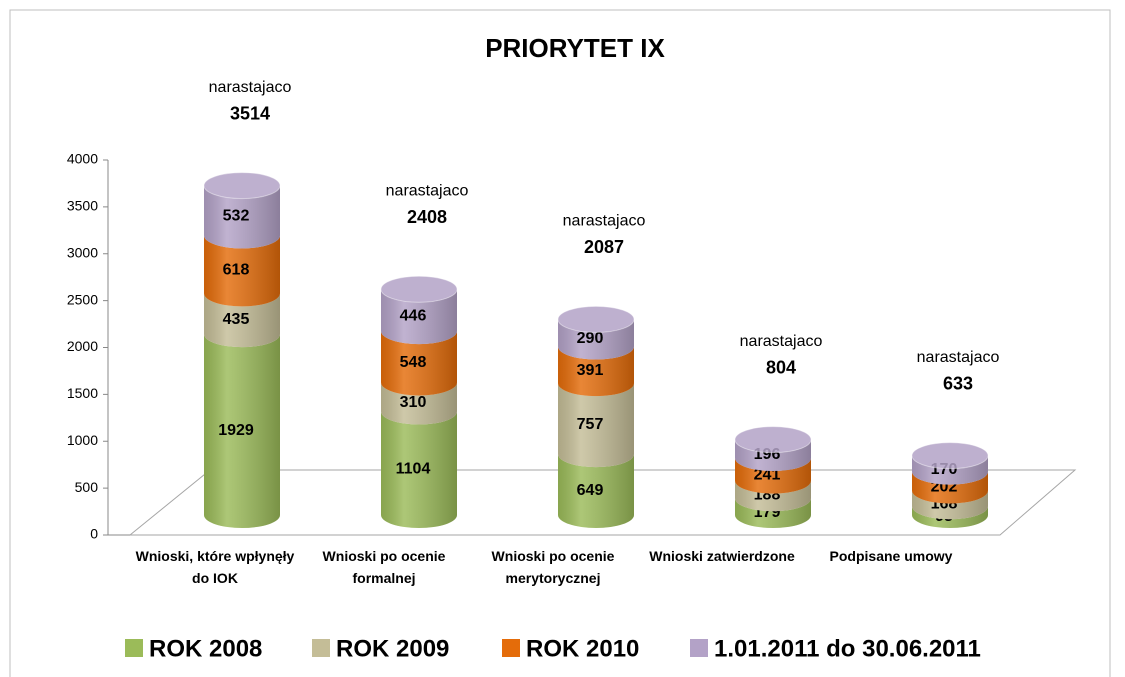 Image resolution: width=1125 pixels, height=677 pixels. Describe the element at coordinates (82, 346) in the screenshot. I see `y-tick-label: 2000` at that location.